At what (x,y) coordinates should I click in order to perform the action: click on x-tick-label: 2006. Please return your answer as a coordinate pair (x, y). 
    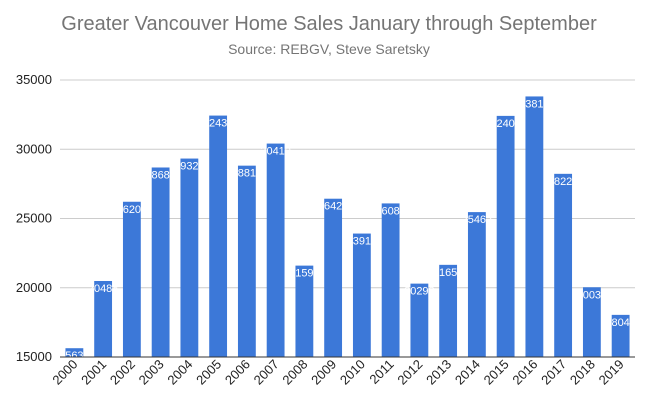
    Looking at the image, I should click on (237, 372).